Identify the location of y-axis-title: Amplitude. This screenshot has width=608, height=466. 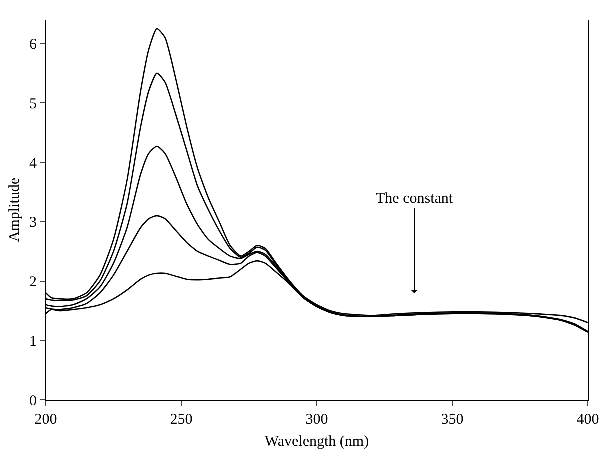
(14, 210).